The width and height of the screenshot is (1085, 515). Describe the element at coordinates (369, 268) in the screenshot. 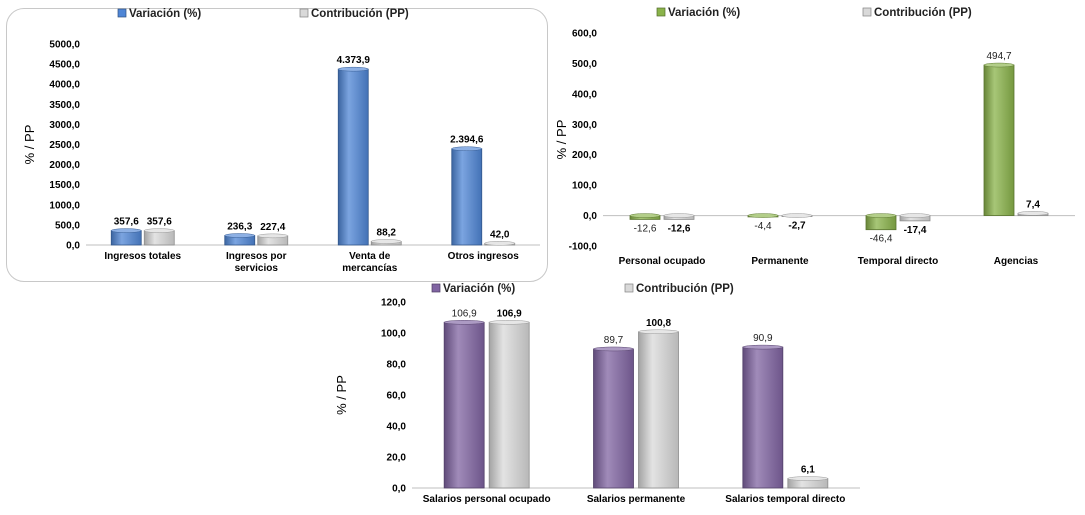

I see `category-label: mercancías` at that location.